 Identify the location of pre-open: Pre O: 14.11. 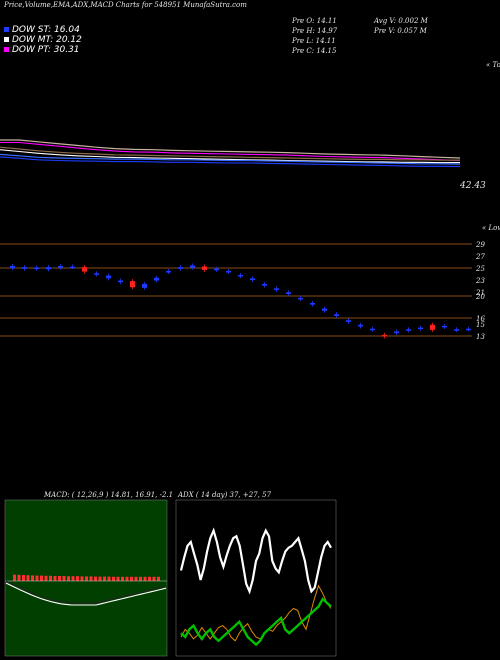
(314, 21).